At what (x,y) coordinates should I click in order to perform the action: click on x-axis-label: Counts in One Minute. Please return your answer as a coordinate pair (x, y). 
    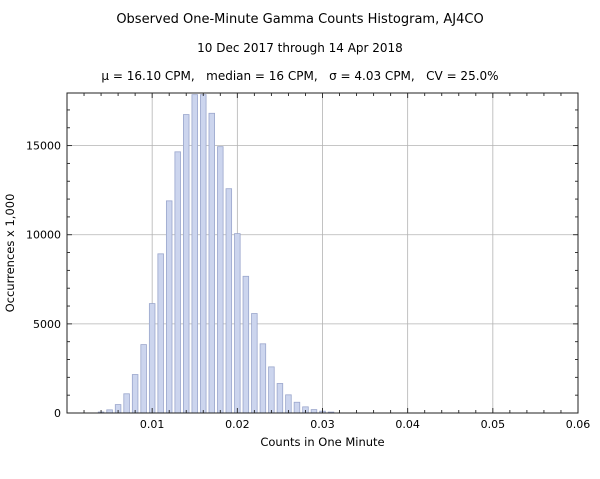
    Looking at the image, I should click on (322, 442).